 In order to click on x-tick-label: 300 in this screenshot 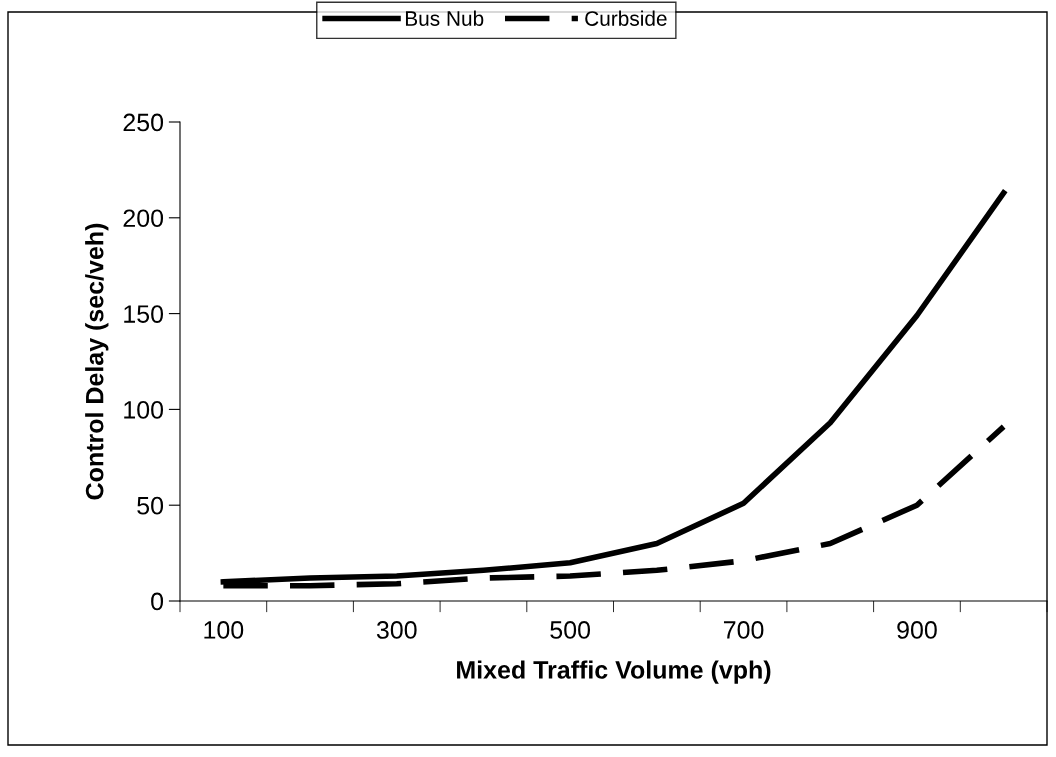, I will do `click(396, 630)`.